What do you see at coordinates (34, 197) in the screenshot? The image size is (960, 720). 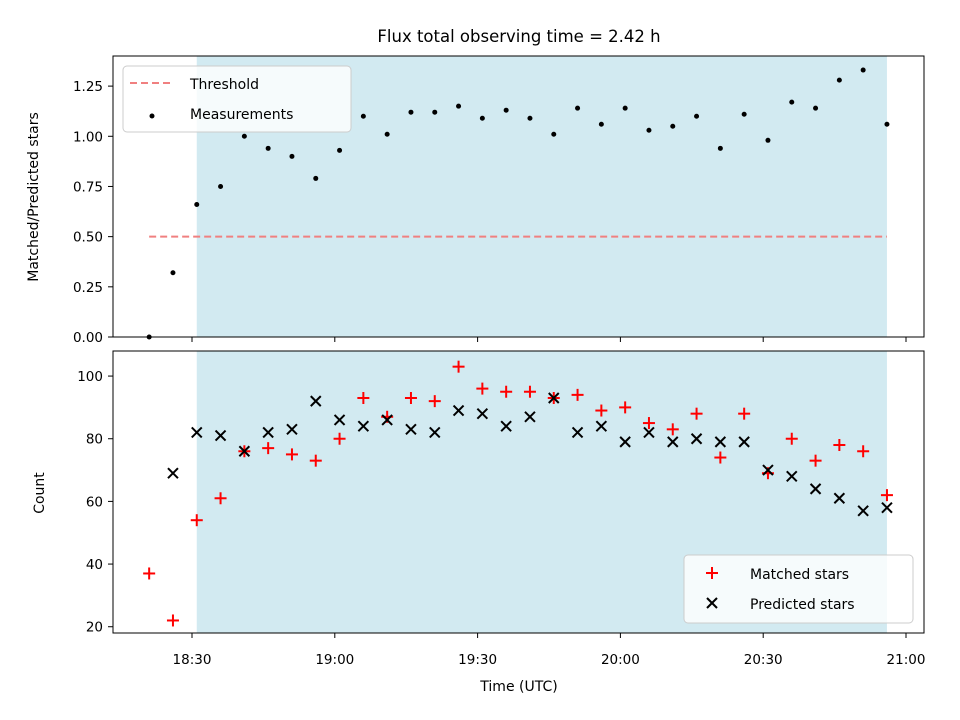 I see `top-y-axis-label: Matched/Predicted stars` at bounding box center [34, 197].